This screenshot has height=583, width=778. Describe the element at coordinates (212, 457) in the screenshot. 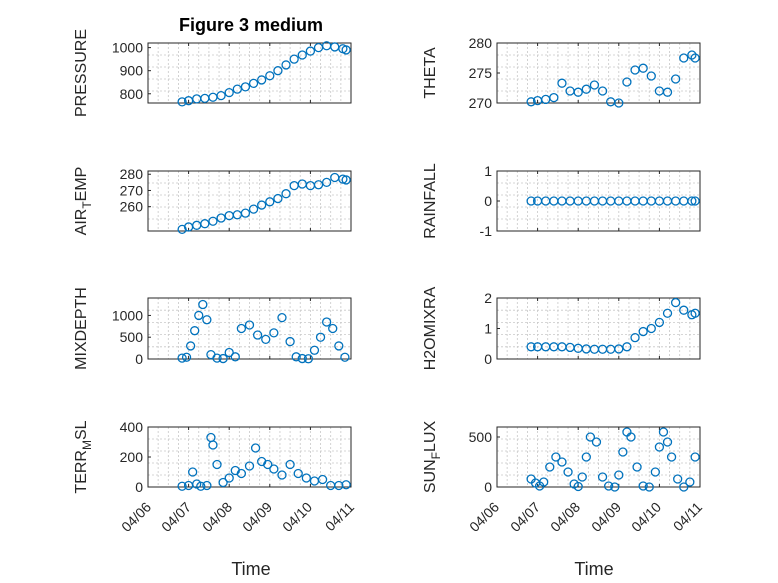

I see `axes-terr_msl: 0 200 400 TERRMSL` at that location.